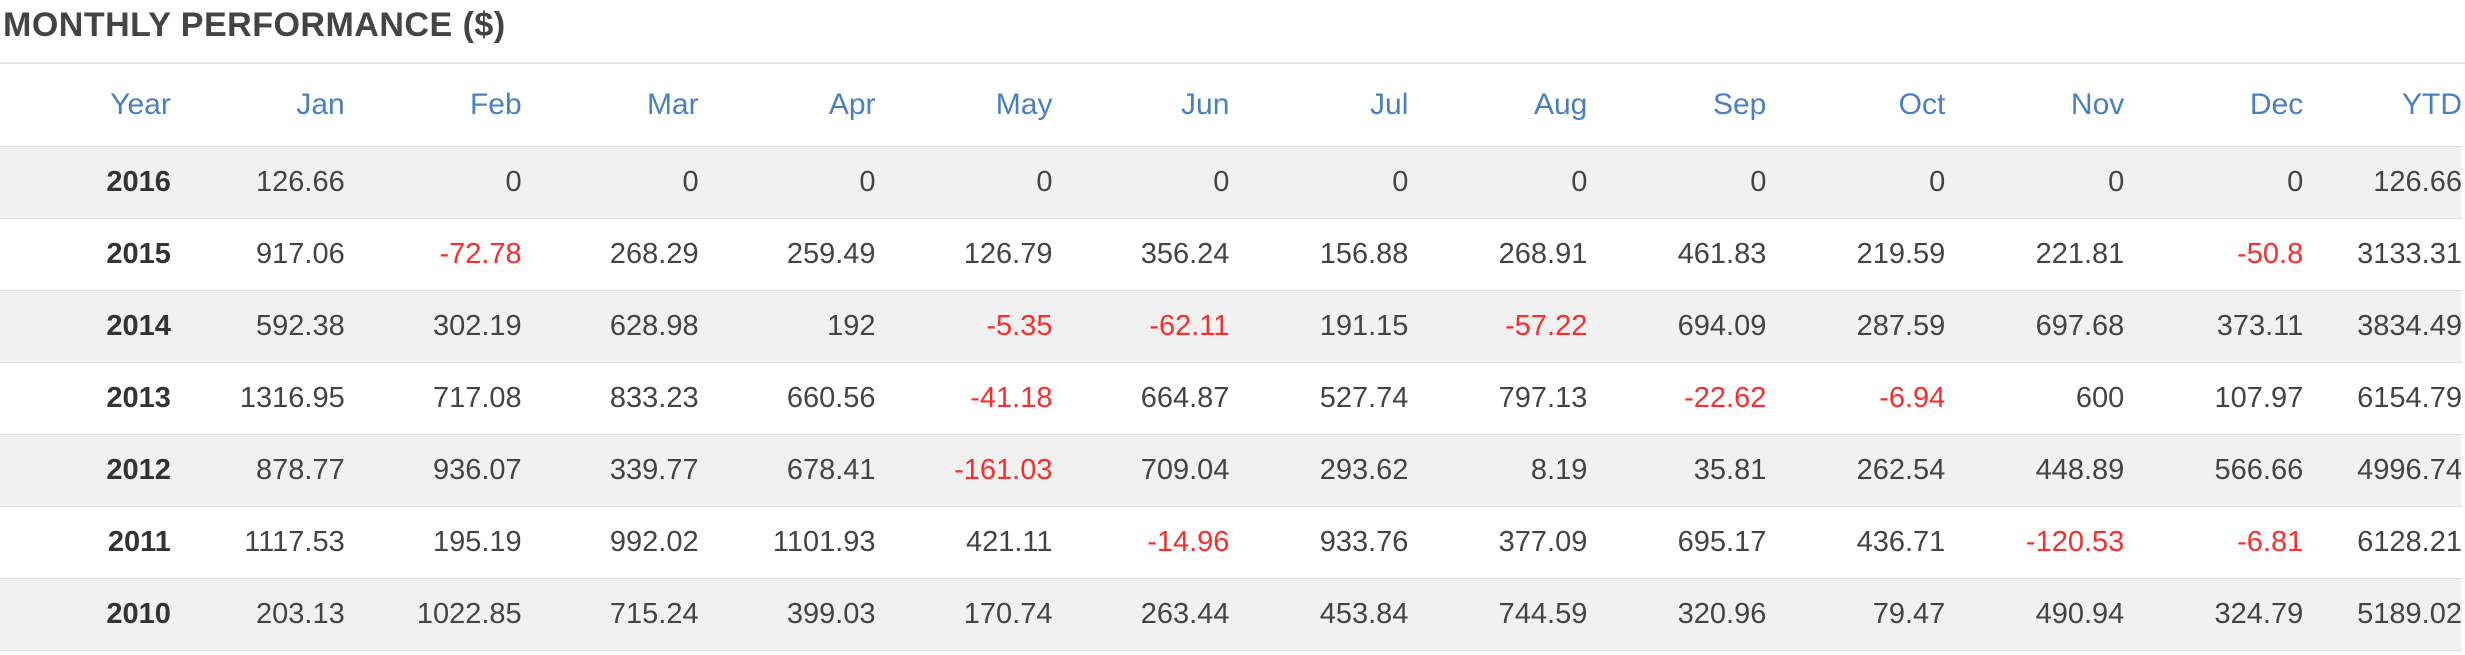 The width and height of the screenshot is (2465, 655). I want to click on value-cell-ytd: 6154.79, so click(2382, 397).